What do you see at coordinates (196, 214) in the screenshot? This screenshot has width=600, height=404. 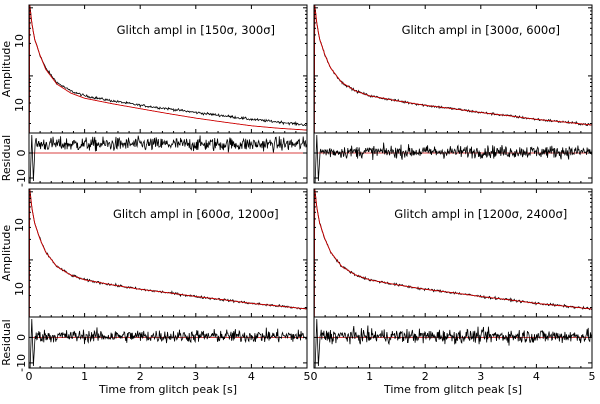 I see `panel-title: Glitch ampl in [600σ, 1200σ]` at bounding box center [196, 214].